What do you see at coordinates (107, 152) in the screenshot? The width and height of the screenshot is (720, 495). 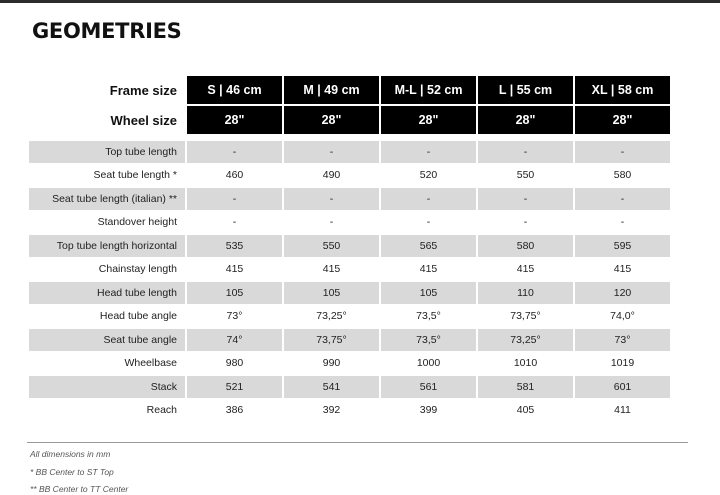 I see `row-label: Top tube length` at bounding box center [107, 152].